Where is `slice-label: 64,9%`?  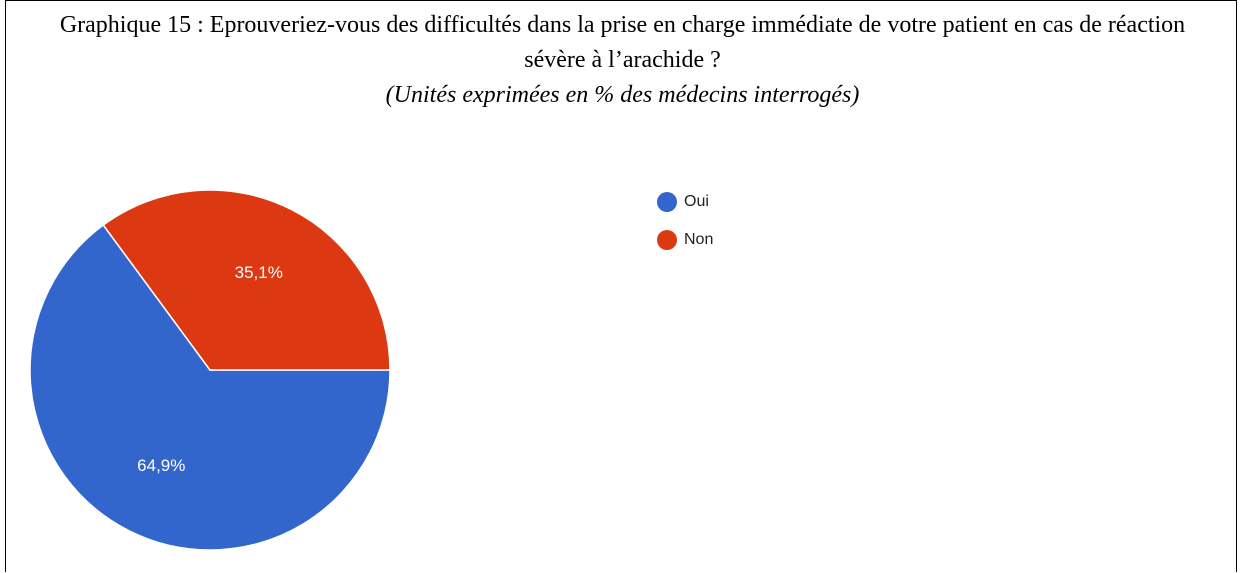
slice-label: 64,9% is located at coordinates (161, 465).